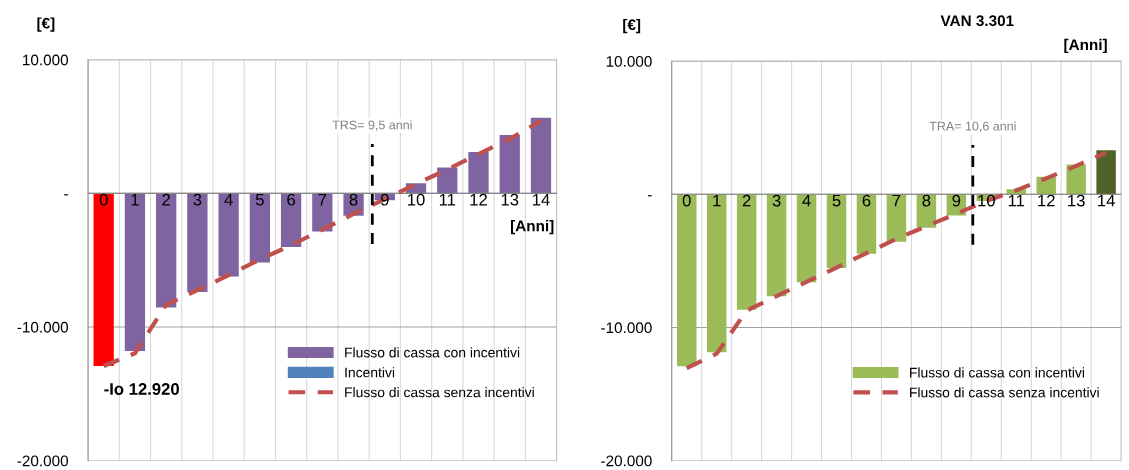 The width and height of the screenshot is (1129, 470). Describe the element at coordinates (372, 125) in the screenshot. I see `annotation: TRS= 9,5 anni` at that location.